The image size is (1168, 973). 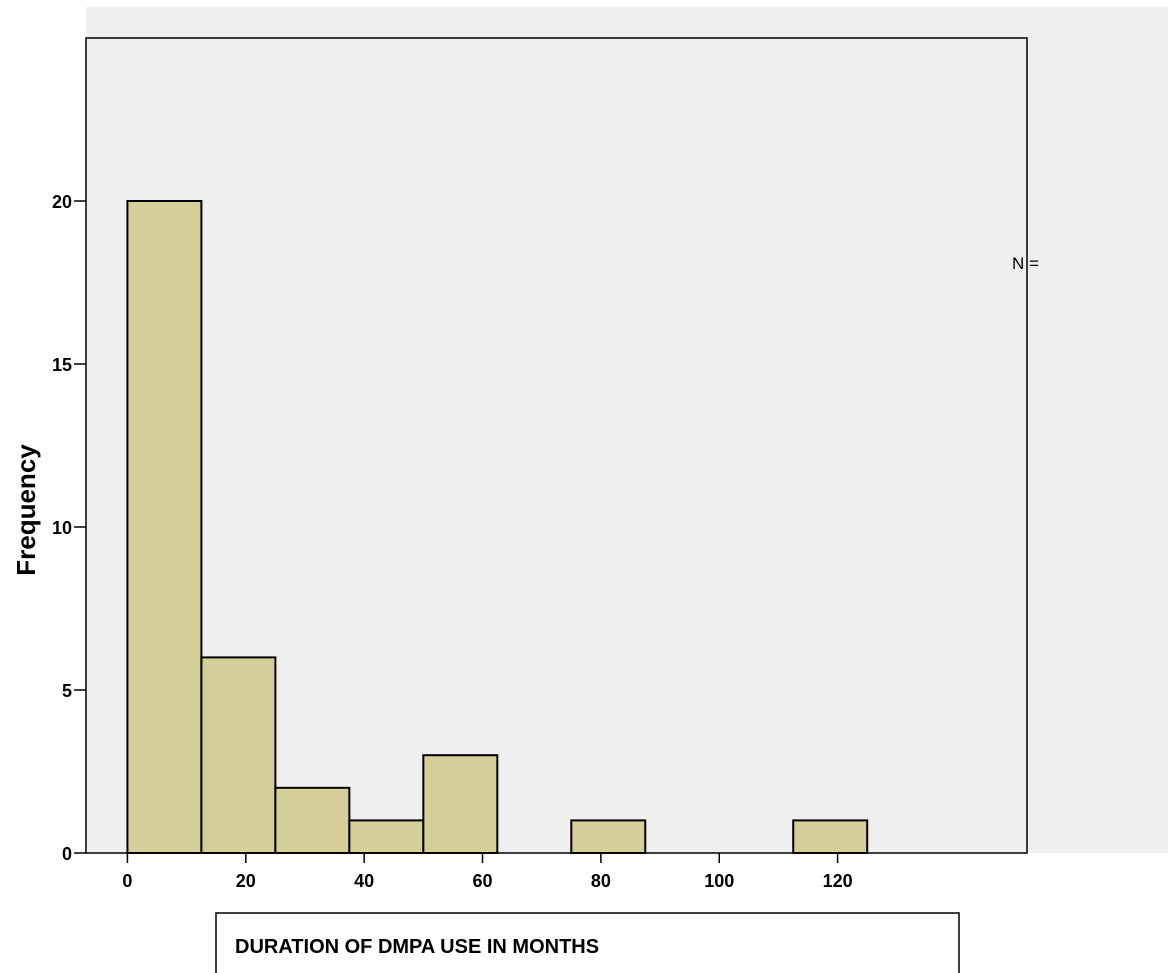 What do you see at coordinates (417, 947) in the screenshot?
I see `x-axis-title: DURATION OF DMPA USE IN MONTHS` at bounding box center [417, 947].